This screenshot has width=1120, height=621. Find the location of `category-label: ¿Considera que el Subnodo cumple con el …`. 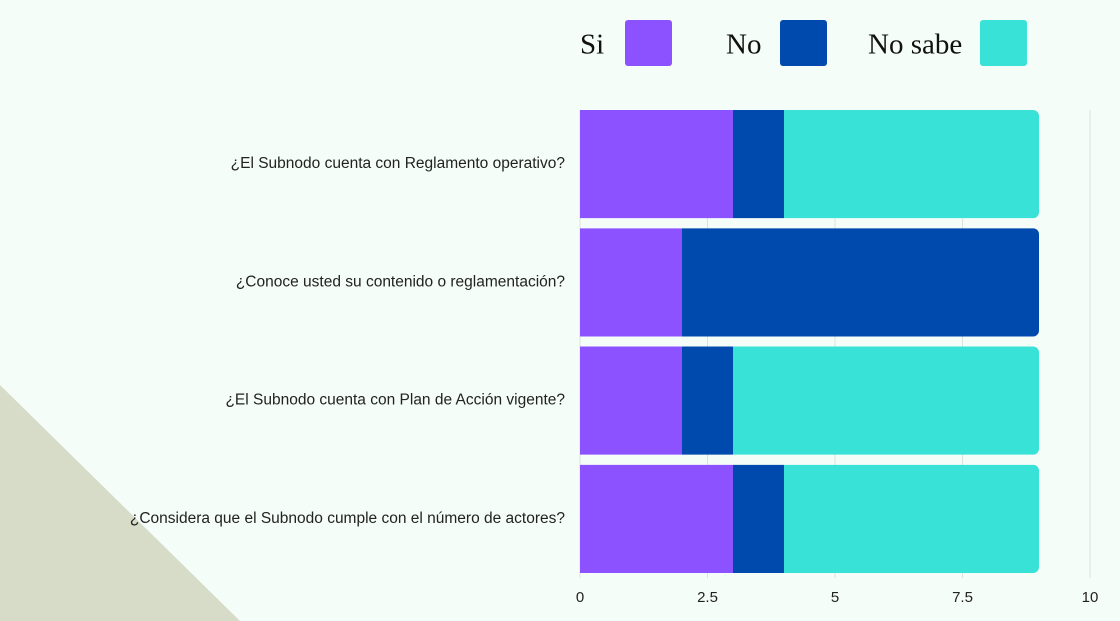

category-label: ¿Considera que el Subnodo cumple con el … is located at coordinates (348, 518).